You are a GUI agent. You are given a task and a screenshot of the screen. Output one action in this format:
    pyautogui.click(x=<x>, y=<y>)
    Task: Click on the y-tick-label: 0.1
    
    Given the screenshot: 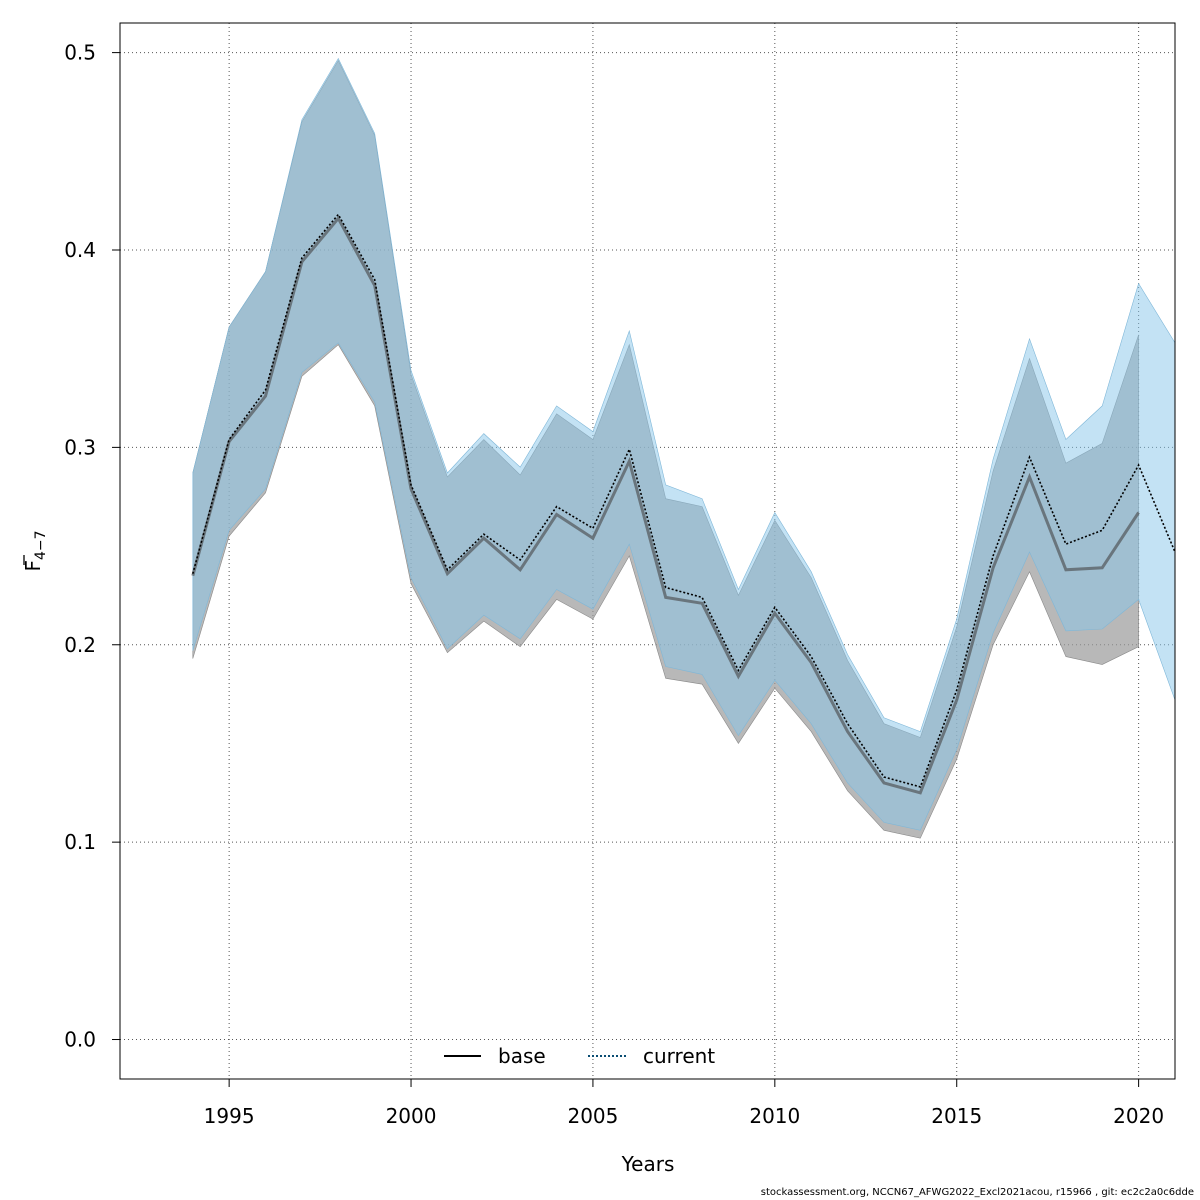 What is the action you would take?
    pyautogui.click(x=80, y=842)
    